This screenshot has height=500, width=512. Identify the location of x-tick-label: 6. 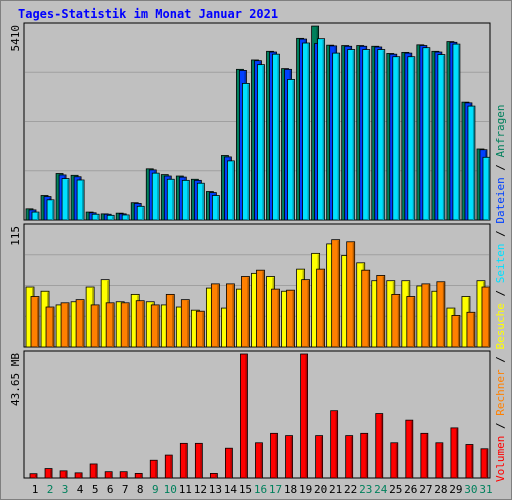
(110, 489).